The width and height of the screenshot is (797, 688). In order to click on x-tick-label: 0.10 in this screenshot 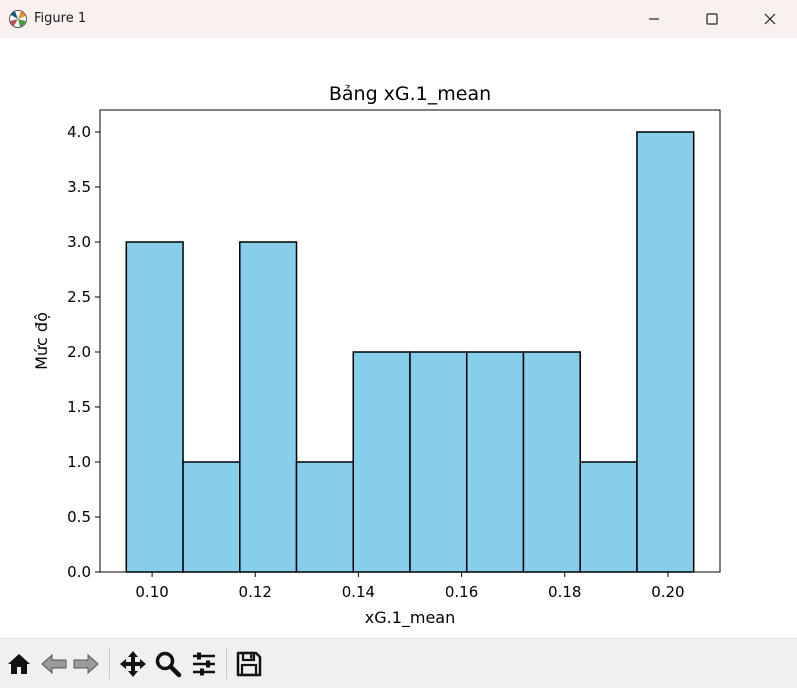, I will do `click(151, 592)`.